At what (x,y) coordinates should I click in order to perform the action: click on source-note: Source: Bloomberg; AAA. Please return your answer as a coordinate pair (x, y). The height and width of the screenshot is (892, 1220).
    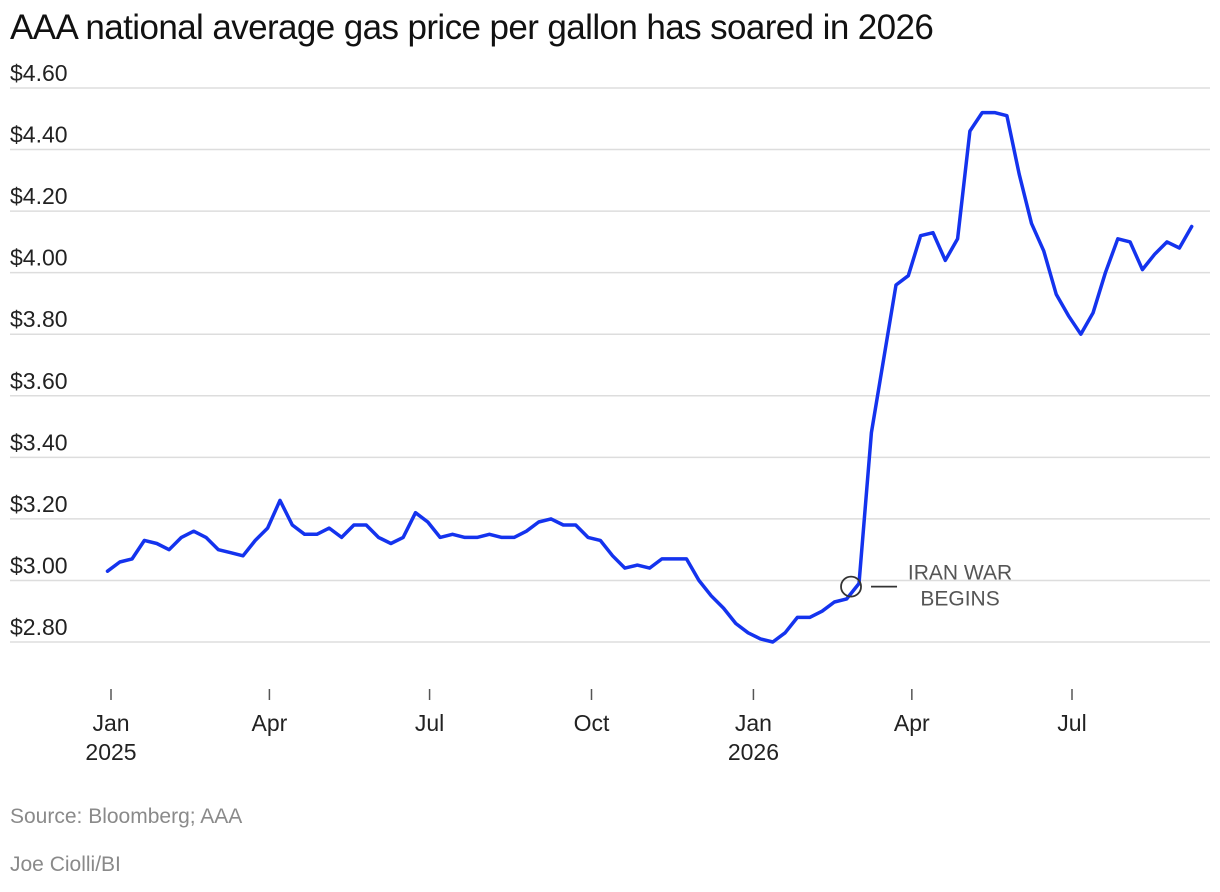
    Looking at the image, I should click on (126, 816).